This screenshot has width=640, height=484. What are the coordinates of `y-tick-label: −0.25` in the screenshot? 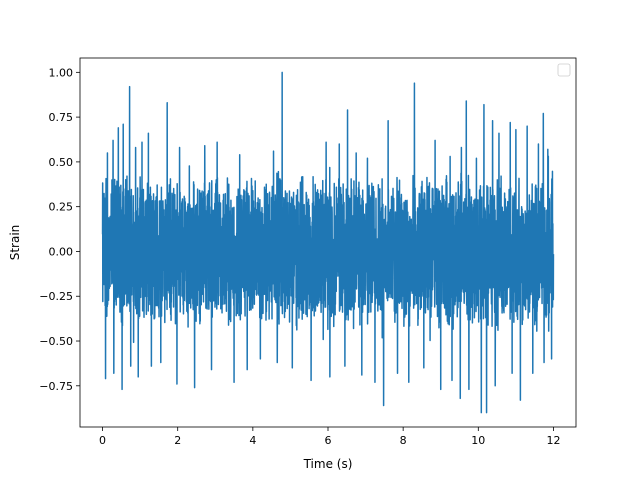 It's located at (56, 296).